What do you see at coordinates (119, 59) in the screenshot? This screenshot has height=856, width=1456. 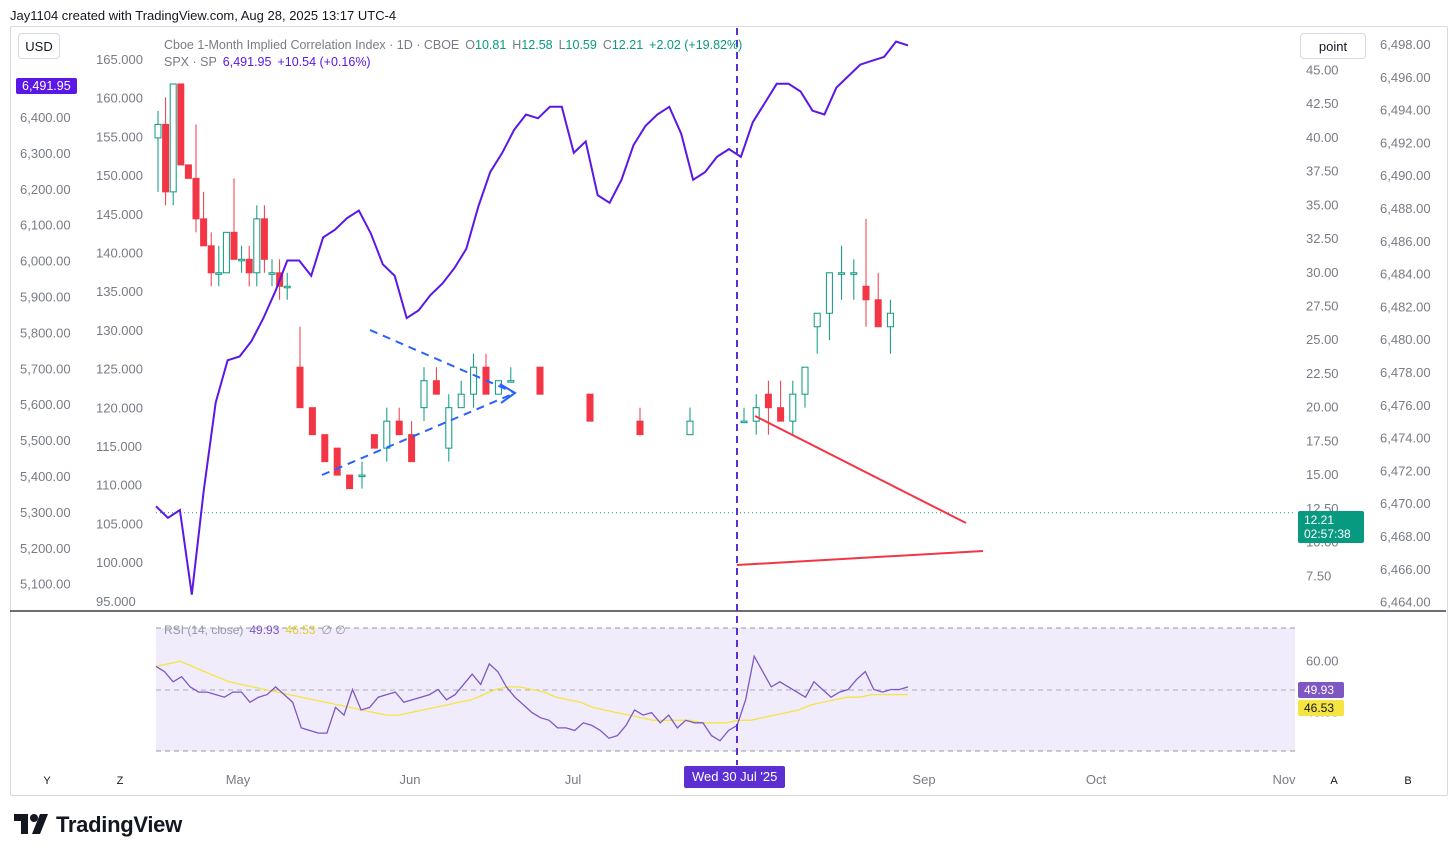 I see `left-axis-tick-corr: 165.000` at bounding box center [119, 59].